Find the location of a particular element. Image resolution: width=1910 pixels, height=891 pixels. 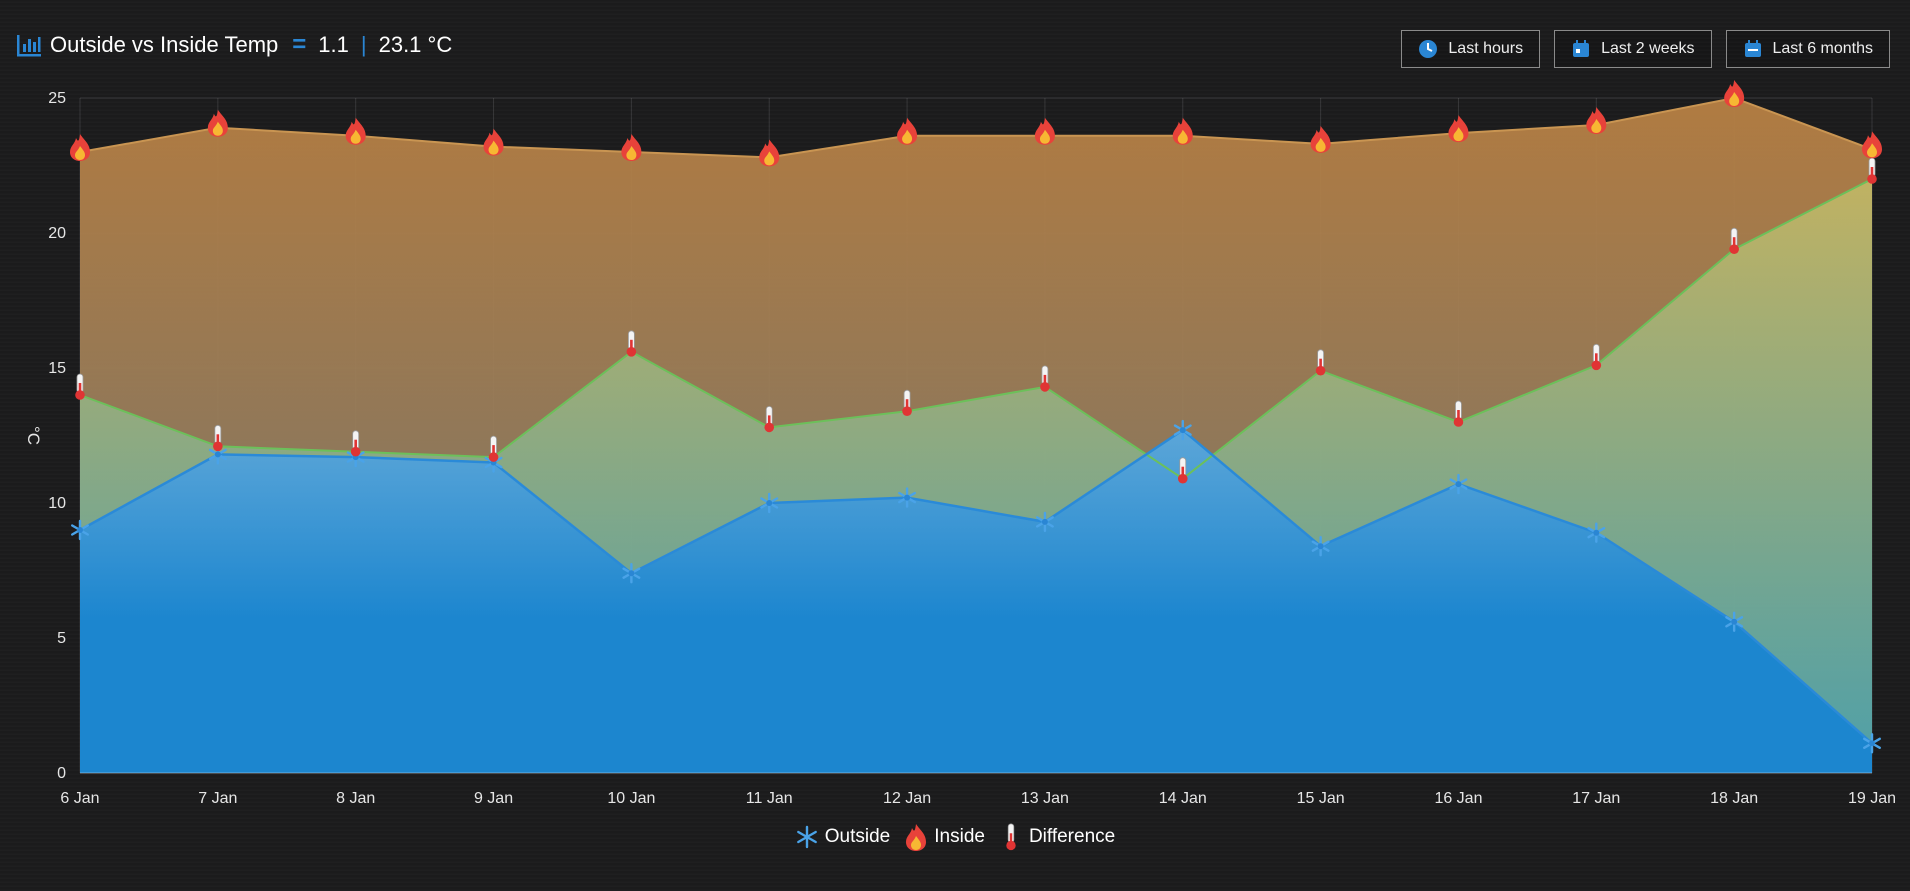

x-tick-label: 18 Jan is located at coordinates (1734, 798).